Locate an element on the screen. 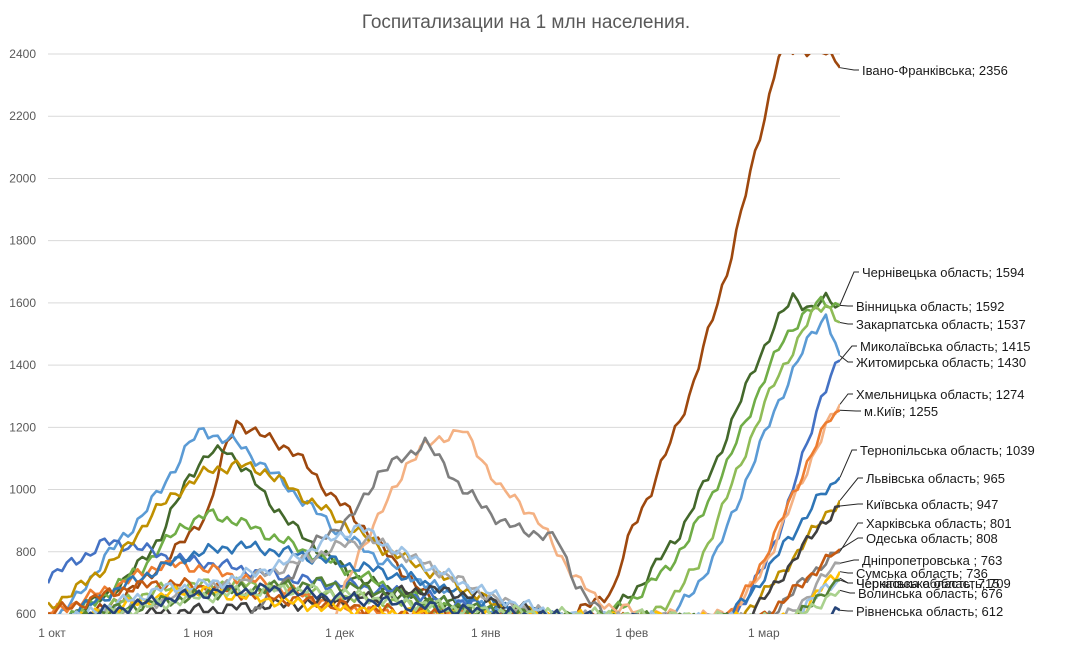 The height and width of the screenshot is (650, 1088). series-line-чернігівська-область is located at coordinates (455, 595).